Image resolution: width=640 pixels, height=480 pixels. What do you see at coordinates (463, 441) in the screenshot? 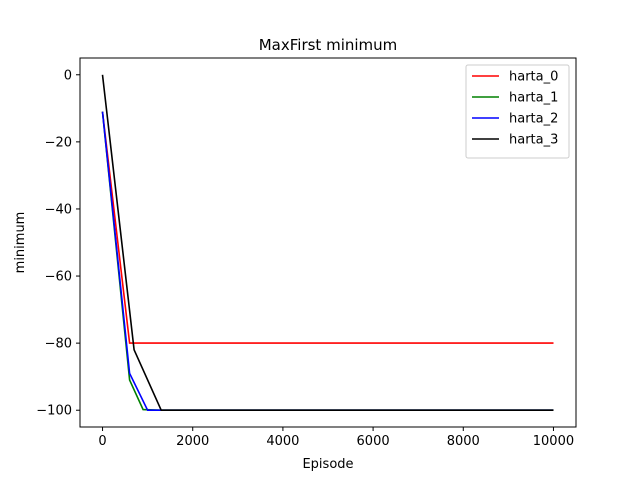
I see `x-tick-label: 8000` at bounding box center [463, 441].